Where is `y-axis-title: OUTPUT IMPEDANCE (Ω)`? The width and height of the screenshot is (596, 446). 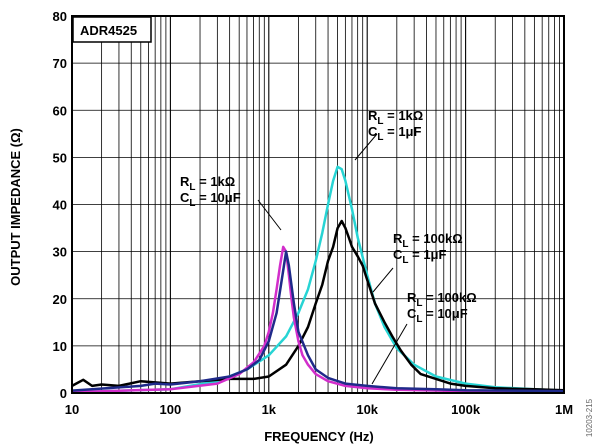 y-axis-title: OUTPUT IMPEDANCE (Ω) is located at coordinates (15, 207).